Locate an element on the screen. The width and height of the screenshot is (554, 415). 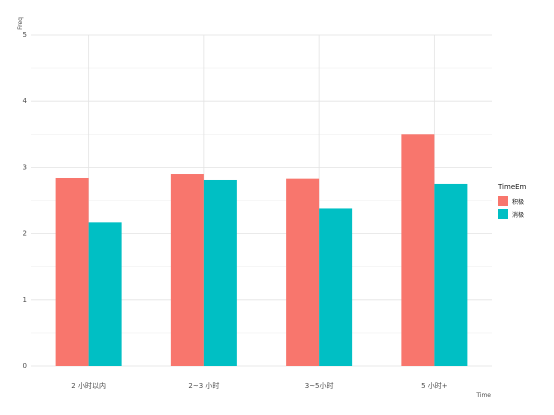
legend-item-positive: 积极 is located at coordinates (512, 201).